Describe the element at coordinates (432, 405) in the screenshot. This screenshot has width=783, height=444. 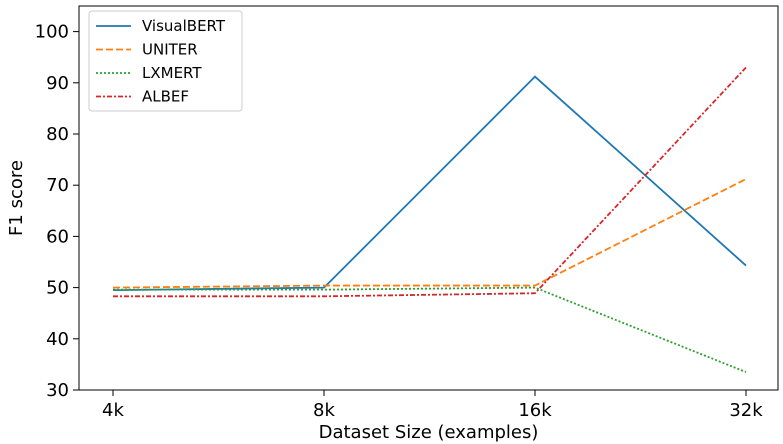
I see `x-axis: 4k 8k 16k 32k` at that location.